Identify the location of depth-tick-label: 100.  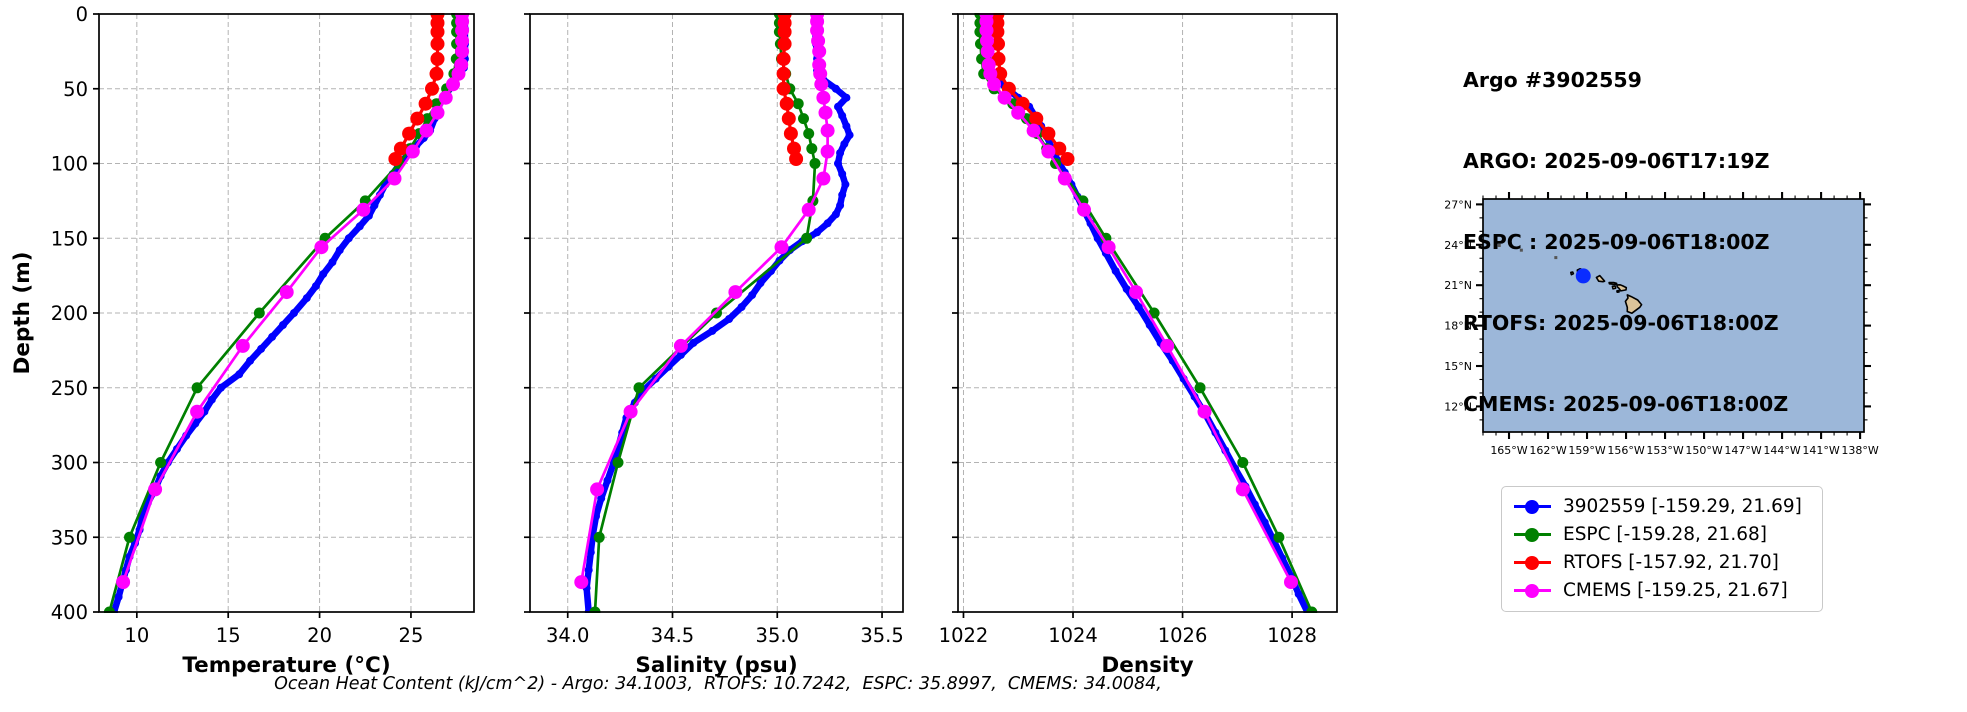
(69, 164).